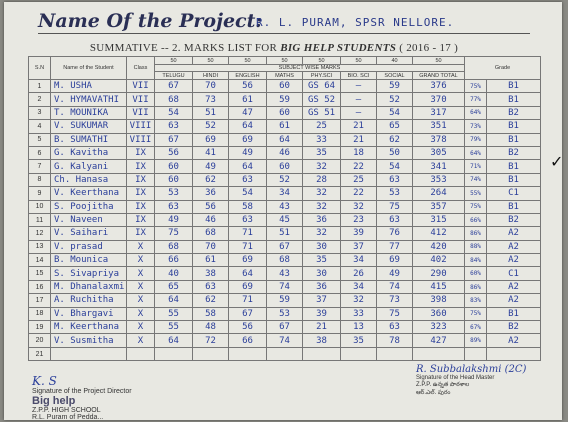 The width and height of the screenshot is (568, 422). I want to click on cell-percent: 79%, so click(475, 139).